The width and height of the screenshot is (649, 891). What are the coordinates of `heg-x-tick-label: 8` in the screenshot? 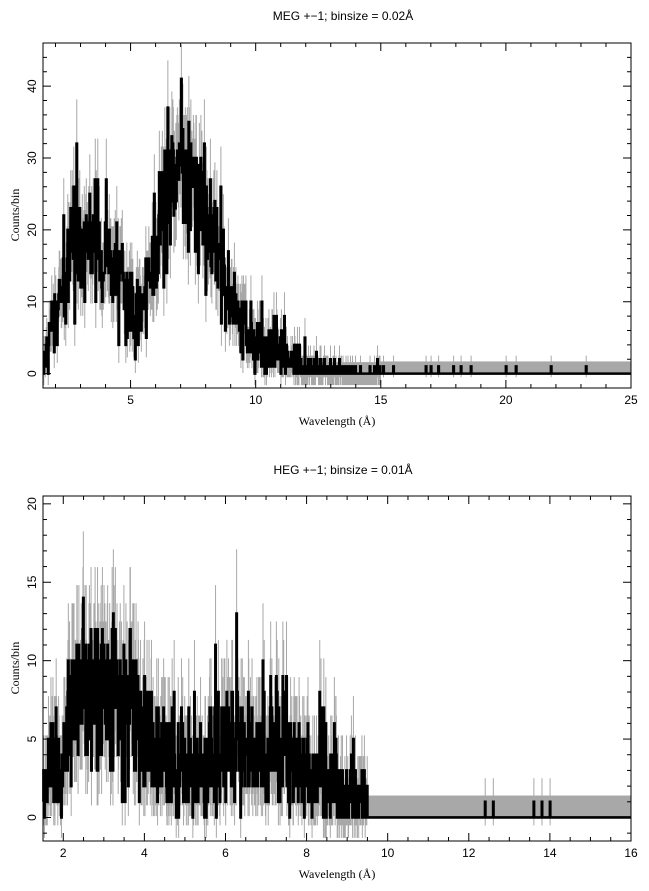 It's located at (306, 853).